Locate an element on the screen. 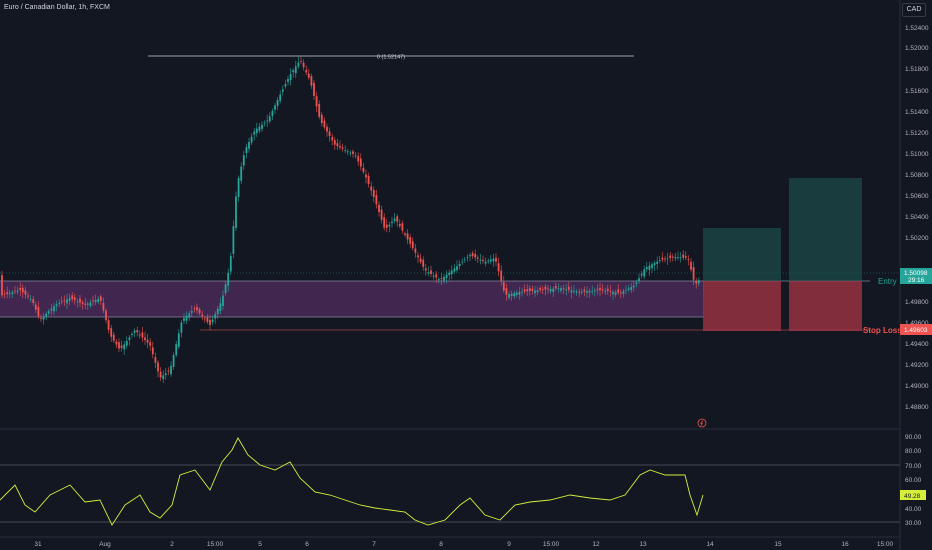 The width and height of the screenshot is (932, 550). rsi-tick-label: 70.00 is located at coordinates (913, 466).